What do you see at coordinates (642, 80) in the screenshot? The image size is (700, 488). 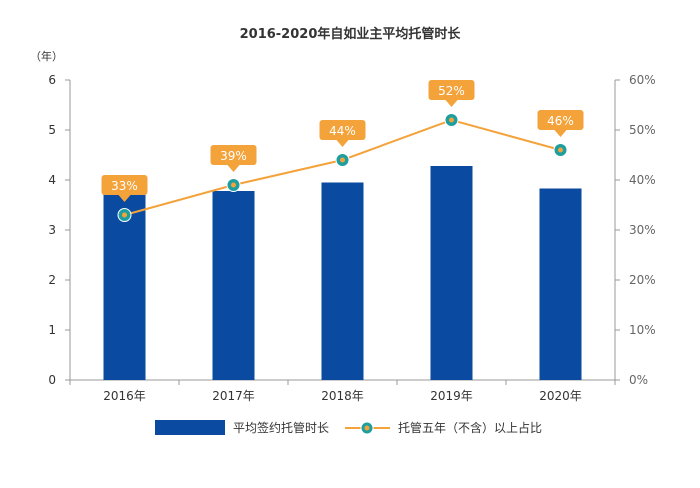 I see `y-tick-label-right: 60%` at bounding box center [642, 80].